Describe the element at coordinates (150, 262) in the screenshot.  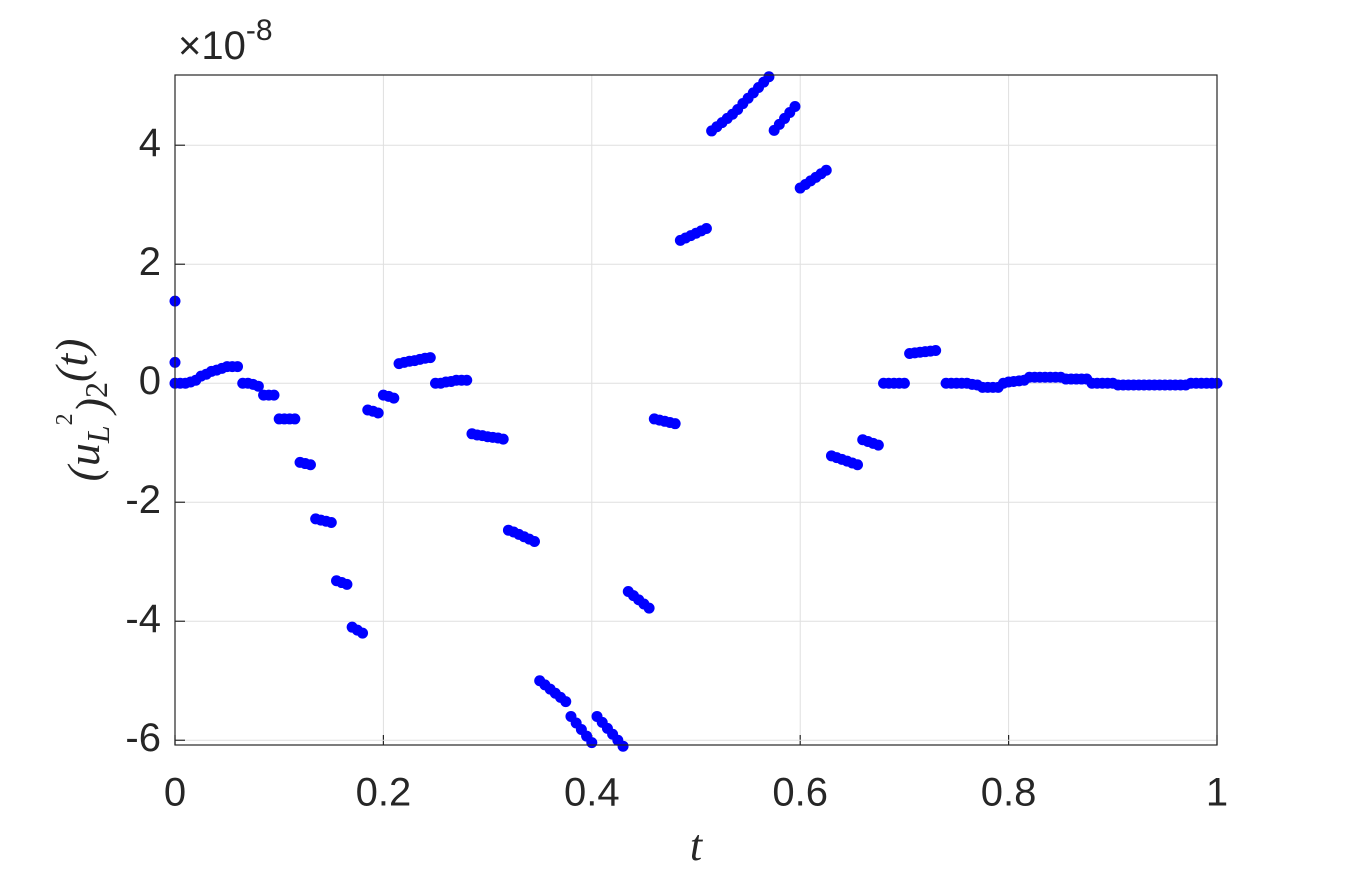
I see `y-tick-label: 2` at that location.